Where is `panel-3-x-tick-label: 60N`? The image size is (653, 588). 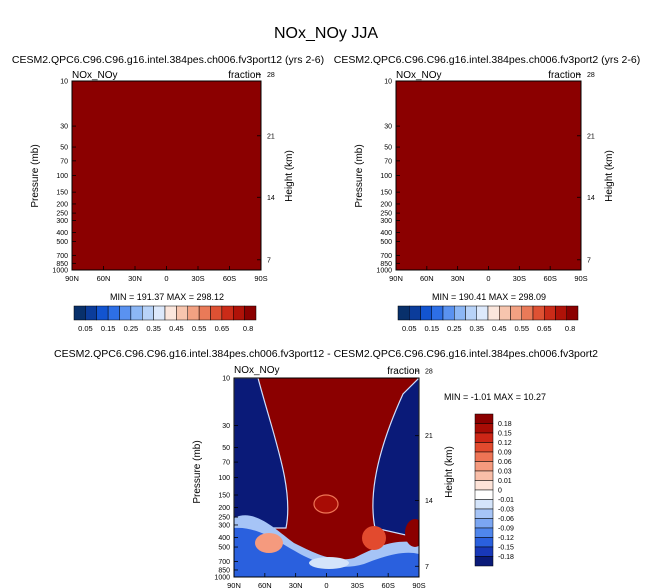 panel-3-x-tick-label: 60N is located at coordinates (265, 584).